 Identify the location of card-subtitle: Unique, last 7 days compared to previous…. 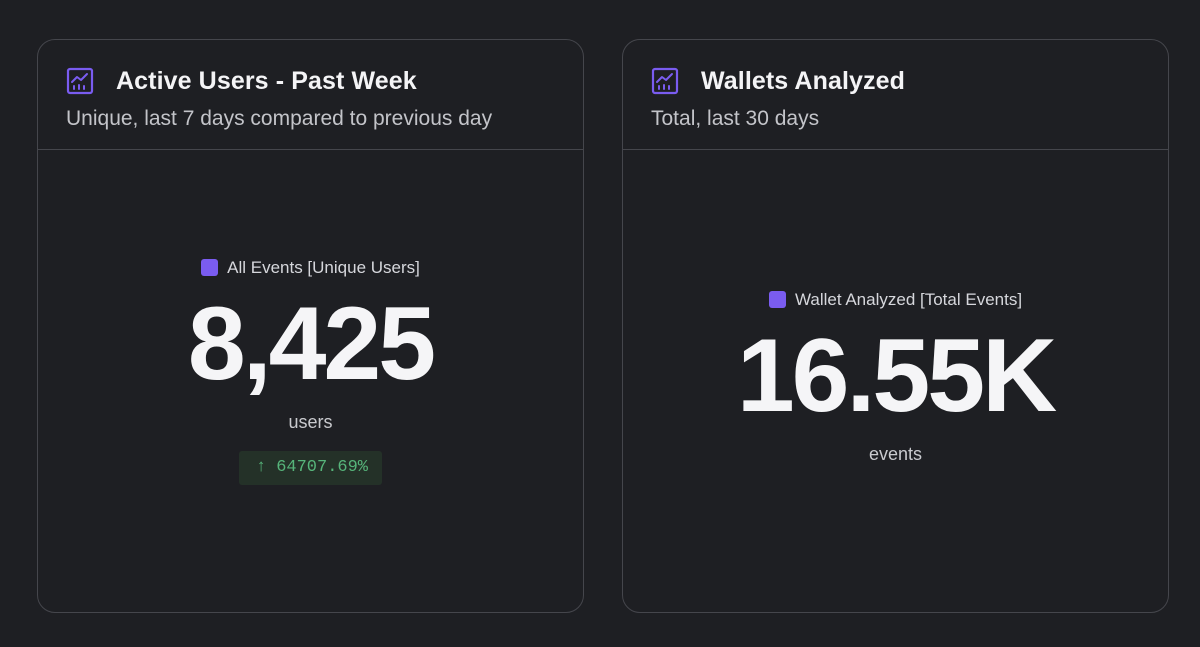
(279, 118).